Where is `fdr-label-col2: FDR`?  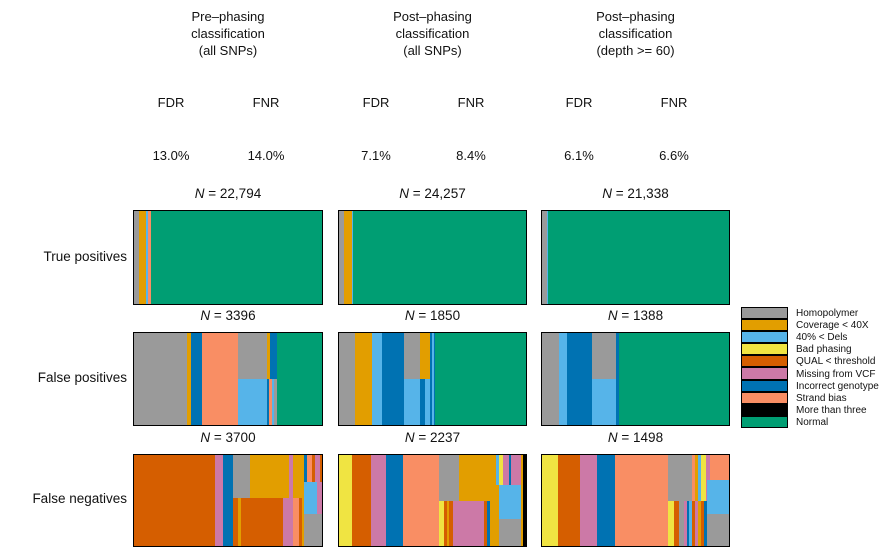 fdr-label-col2: FDR is located at coordinates (376, 102).